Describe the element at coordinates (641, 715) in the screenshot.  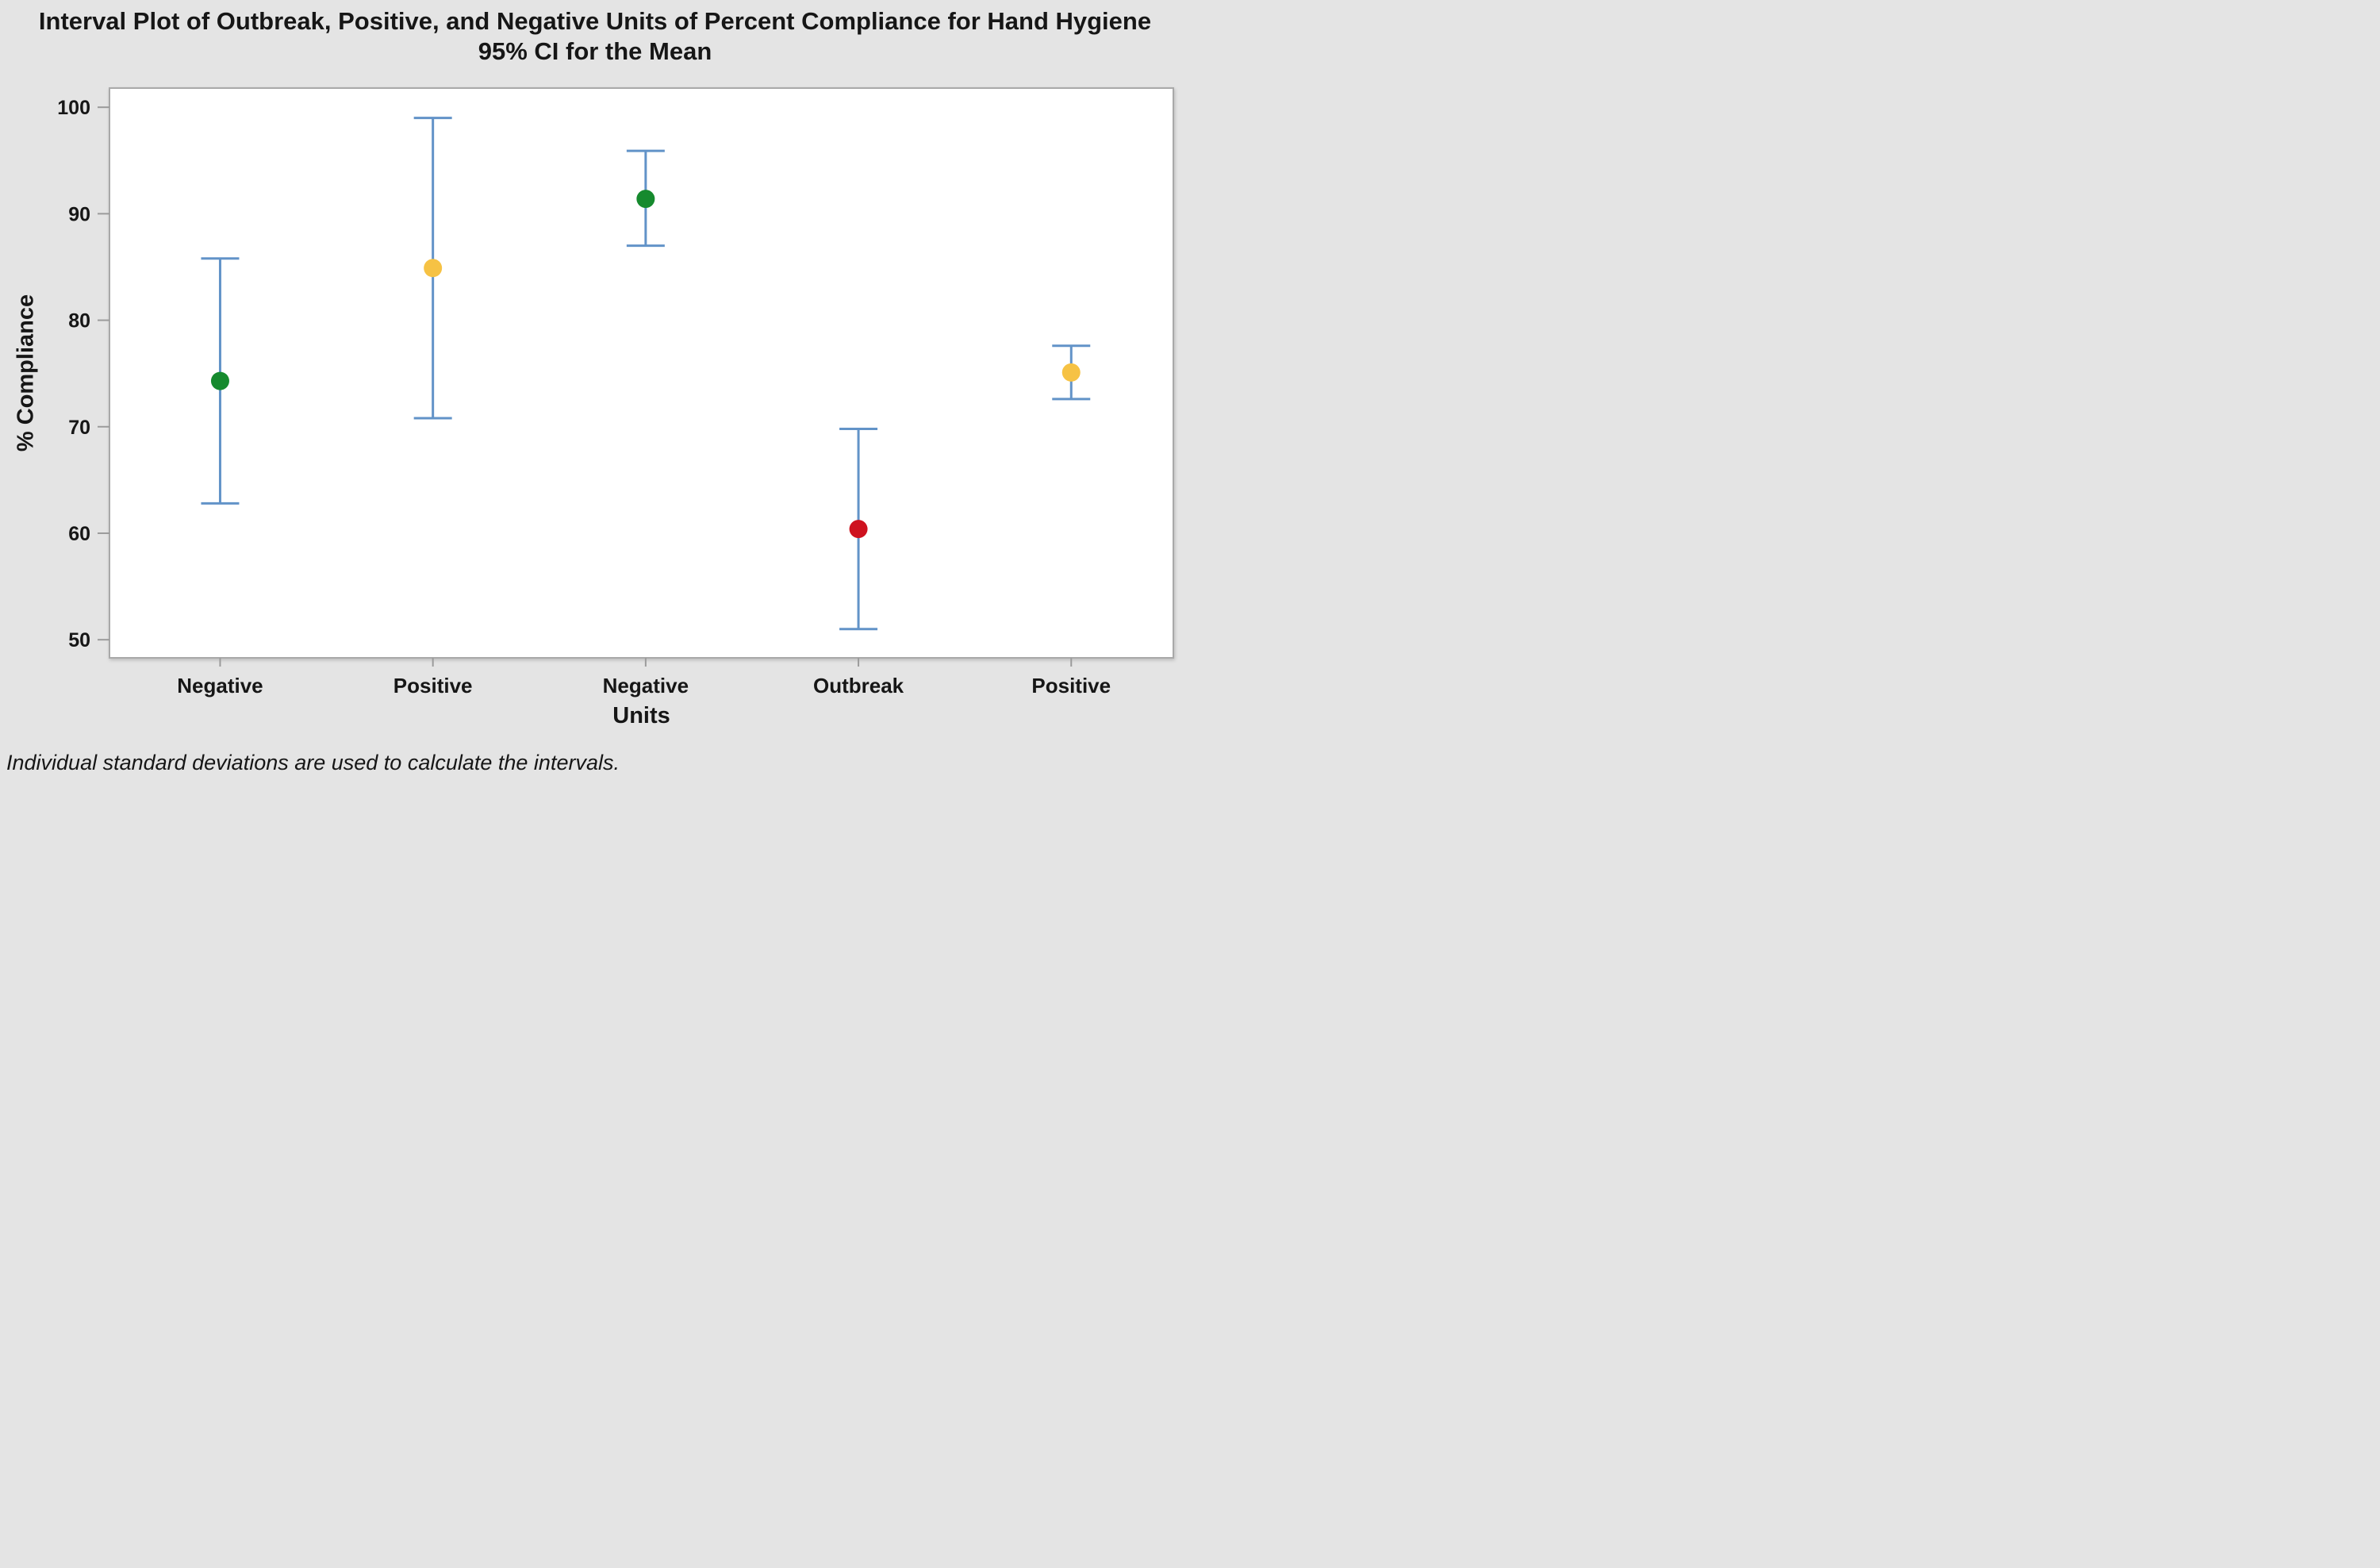
I see `x-axis-title: Units` at that location.